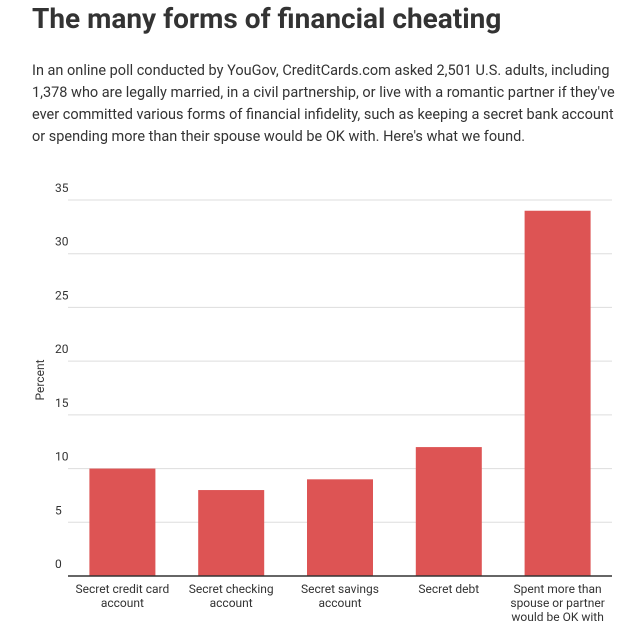 The width and height of the screenshot is (640, 631). What do you see at coordinates (267, 18) in the screenshot?
I see `chart-title: The many forms of financial cheating` at bounding box center [267, 18].